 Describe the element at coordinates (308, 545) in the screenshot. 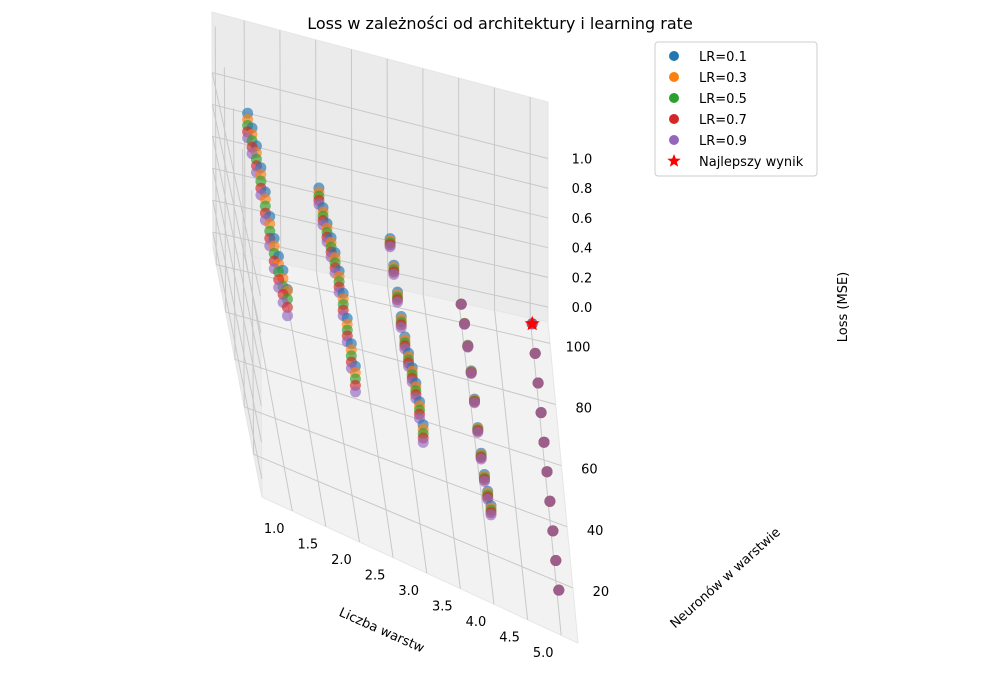

I see `x-tick-label: 1.5` at that location.